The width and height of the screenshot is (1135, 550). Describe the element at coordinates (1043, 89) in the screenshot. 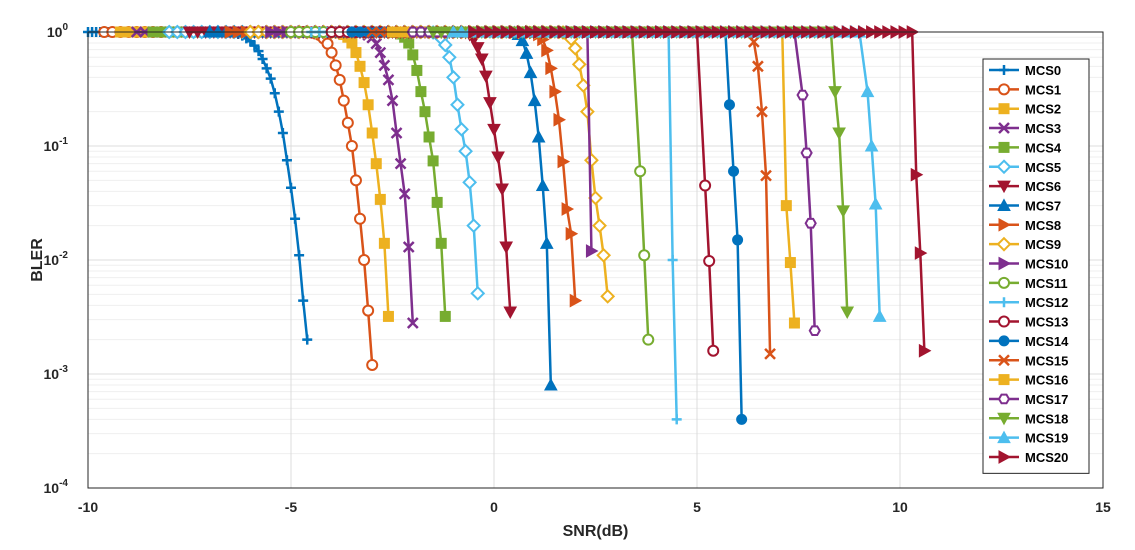

I see `legend-label: MCS1` at that location.